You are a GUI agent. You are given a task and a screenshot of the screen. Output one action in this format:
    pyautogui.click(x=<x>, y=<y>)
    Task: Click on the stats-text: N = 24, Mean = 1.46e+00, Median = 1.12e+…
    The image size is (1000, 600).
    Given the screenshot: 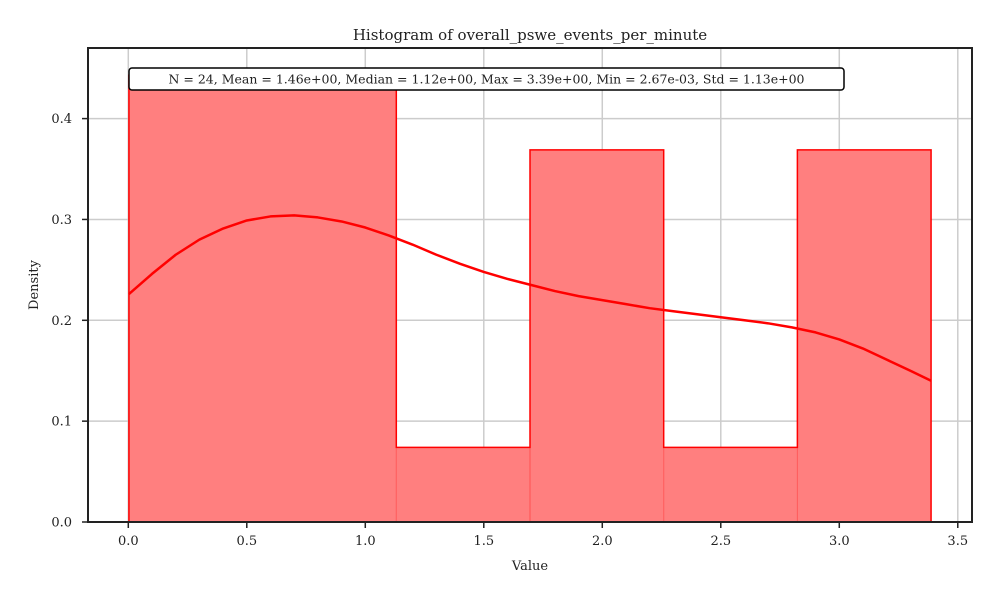 What is the action you would take?
    pyautogui.click(x=486, y=79)
    